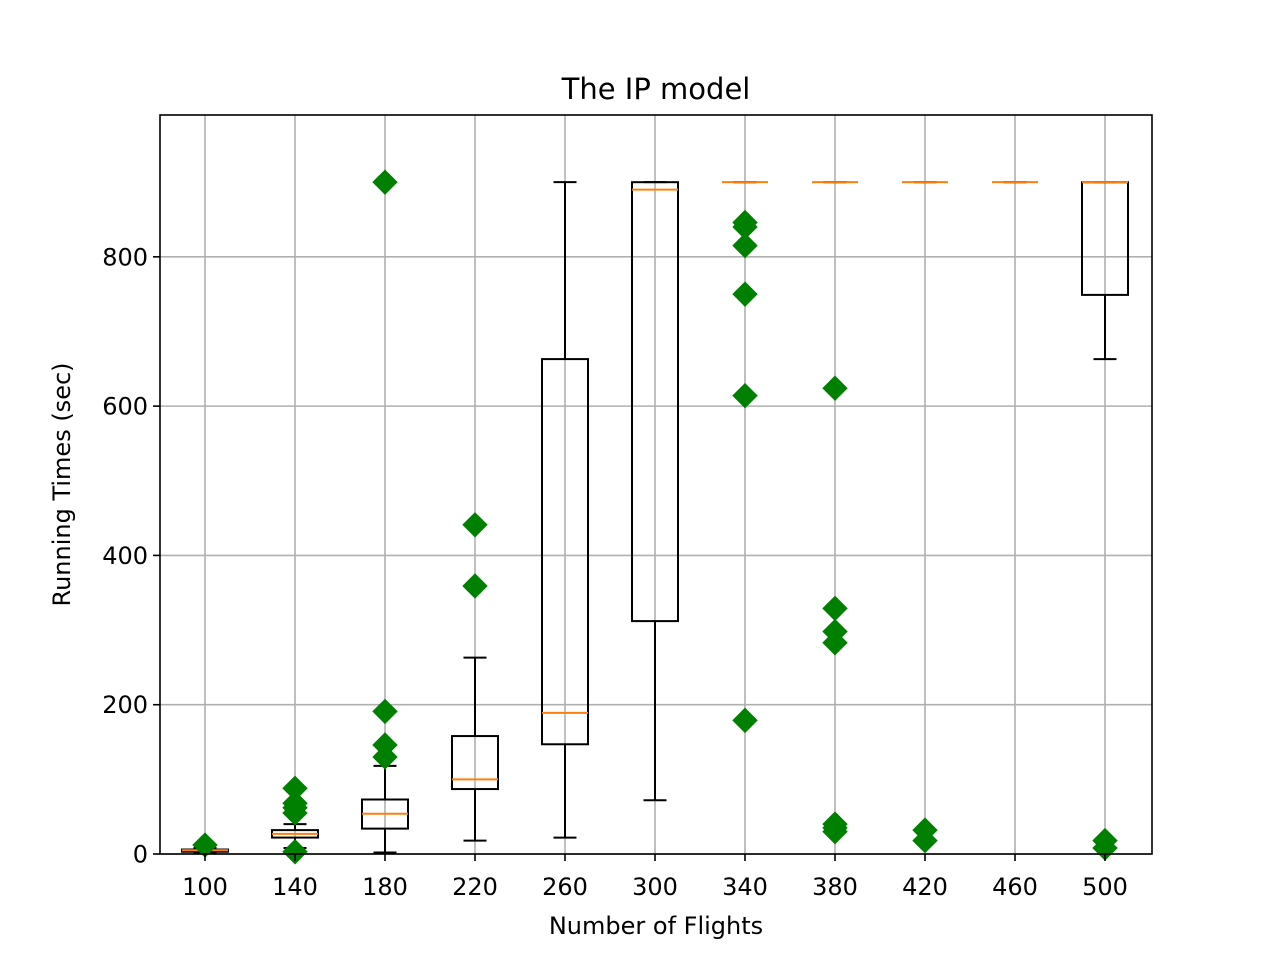 The image size is (1280, 960). What do you see at coordinates (656, 89) in the screenshot?
I see `chart-title: The IP model` at bounding box center [656, 89].